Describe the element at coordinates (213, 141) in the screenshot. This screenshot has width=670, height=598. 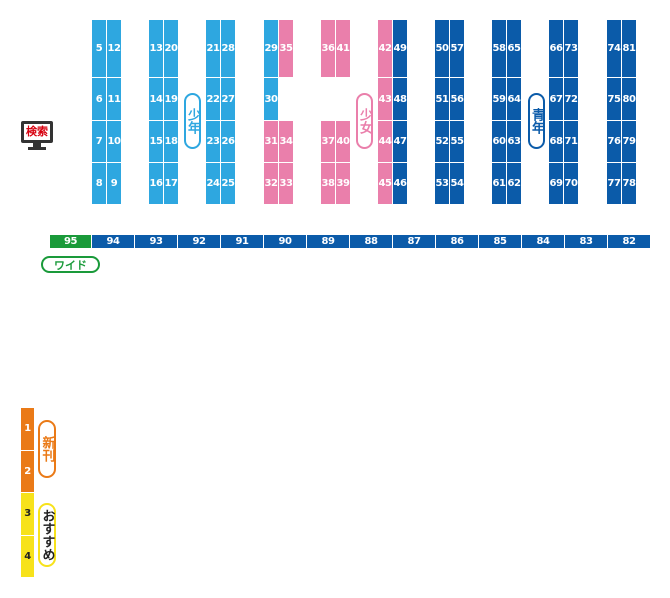
I see `shelf: 23` at that location.